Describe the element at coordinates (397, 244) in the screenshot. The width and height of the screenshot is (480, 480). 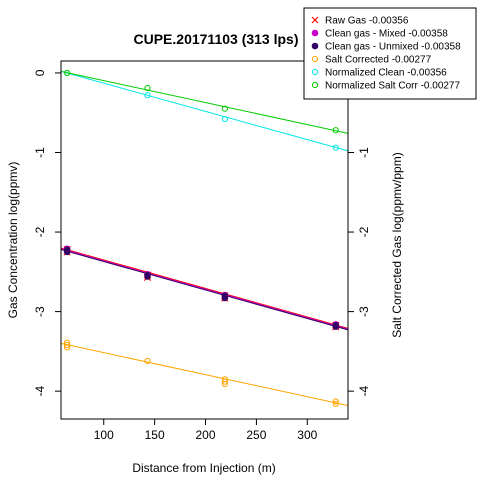
I see `y-axis-label-right: Salt Corrected Gas log(ppmv/ppm)` at that location.